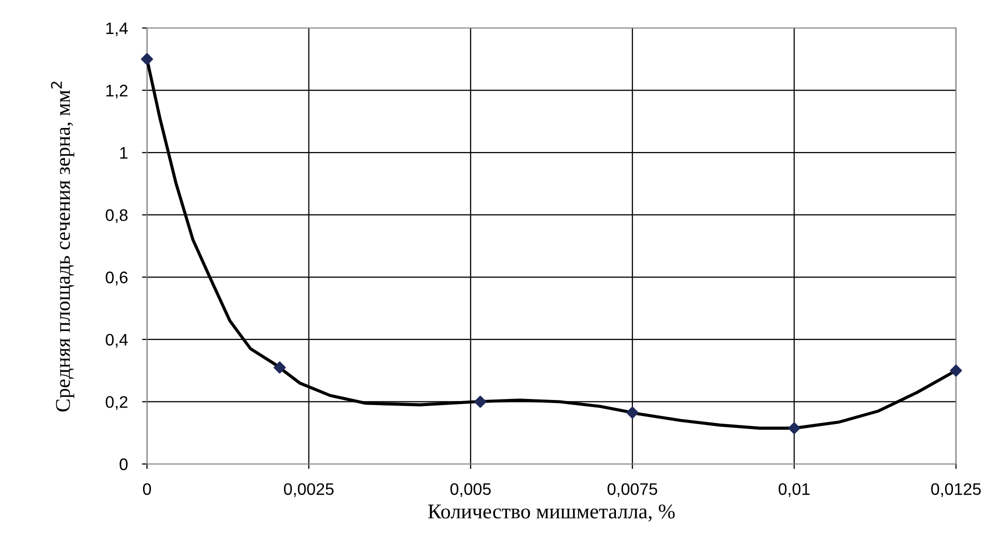 The width and height of the screenshot is (997, 554). Describe the element at coordinates (117, 216) in the screenshot. I see `y-tick-label: 0,8` at that location.